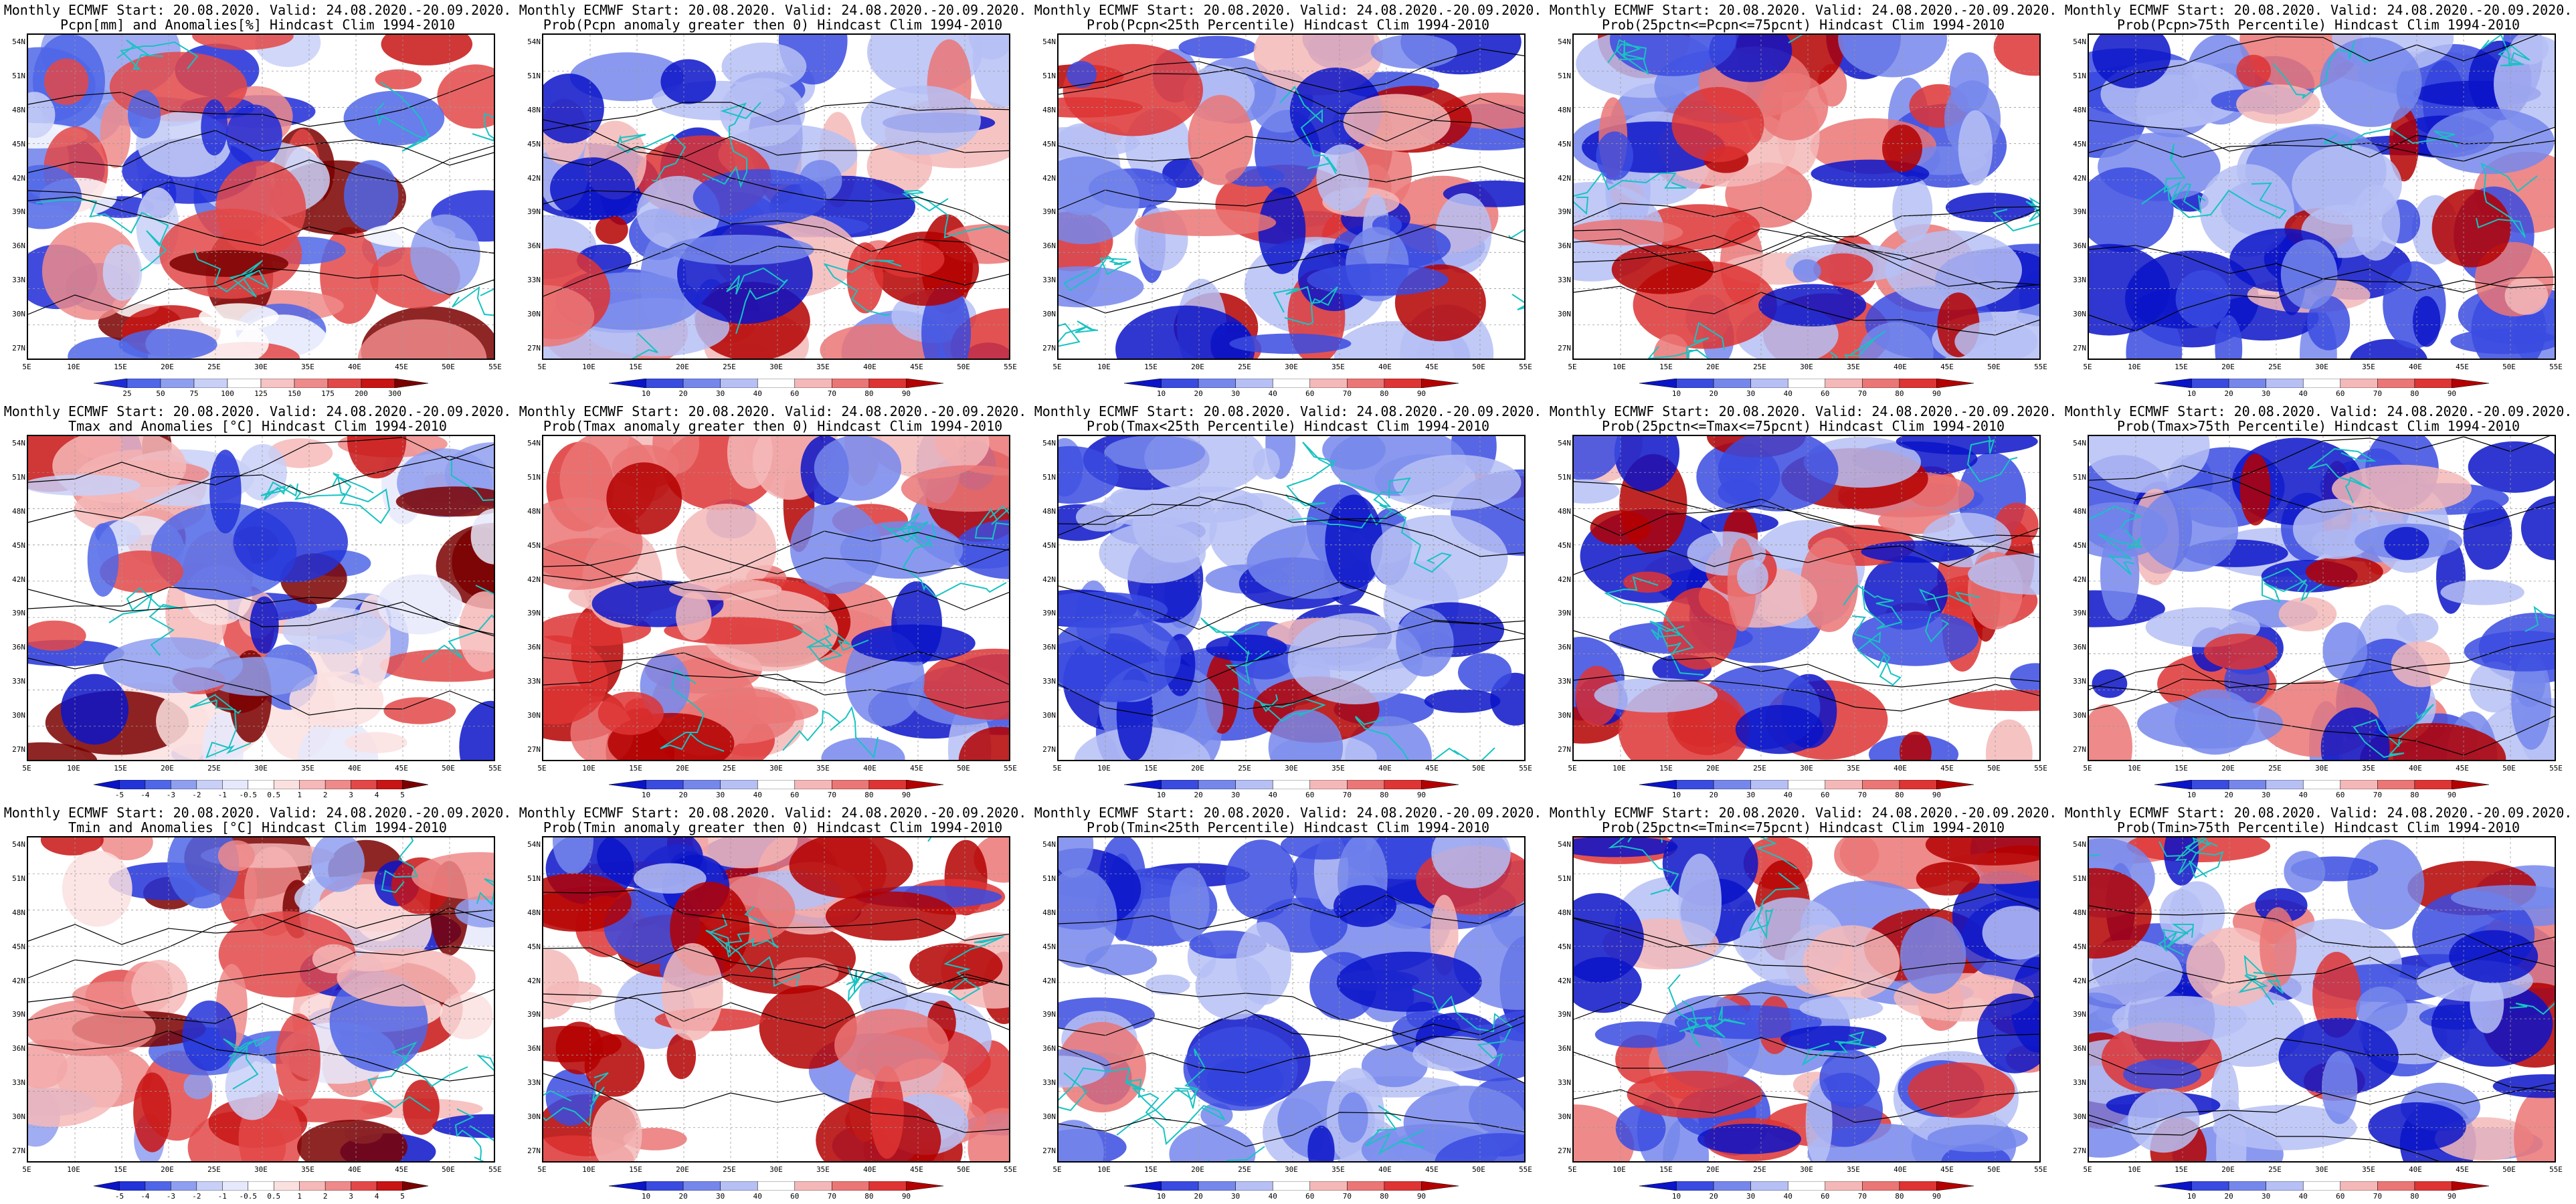  What do you see at coordinates (646, 1196) in the screenshot?
I see `colorbar-label: 10` at bounding box center [646, 1196].